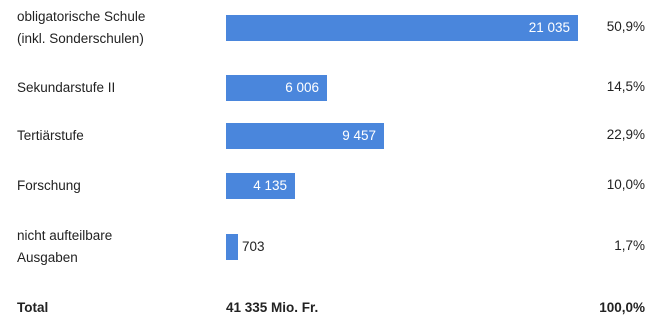 Image resolution: width=662 pixels, height=320 pixels. What do you see at coordinates (50, 135) in the screenshot?
I see `category-label: Tertiärstufe` at bounding box center [50, 135].